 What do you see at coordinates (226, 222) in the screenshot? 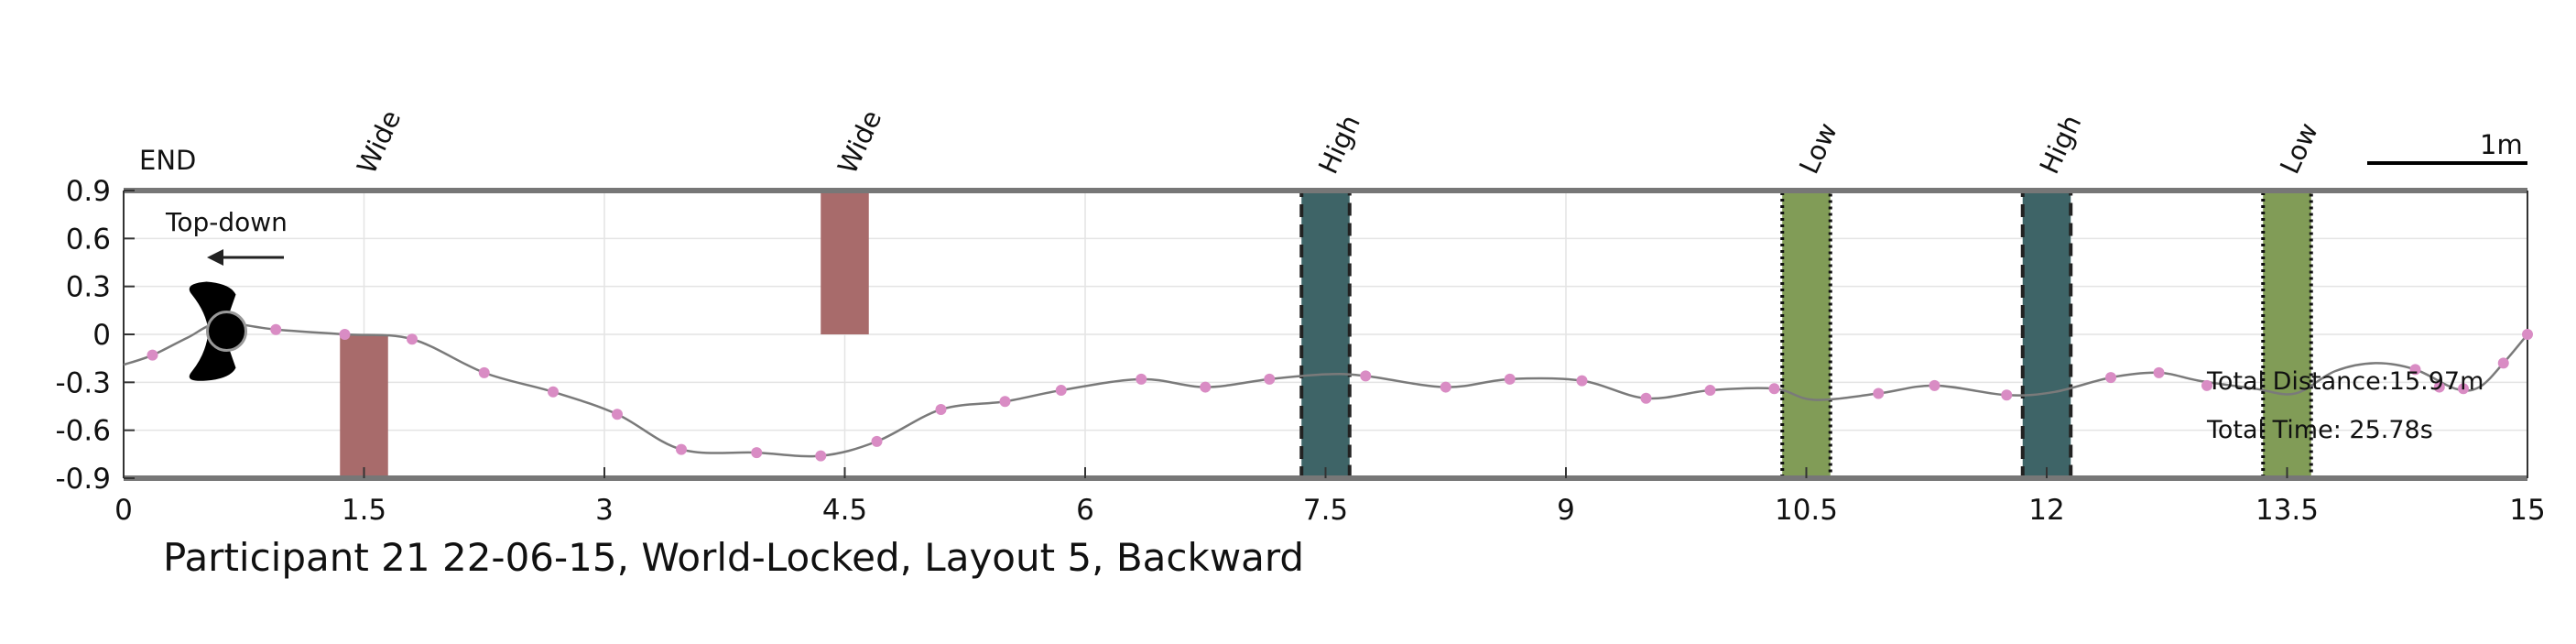
I see `direction-label: Top-down` at bounding box center [226, 222].